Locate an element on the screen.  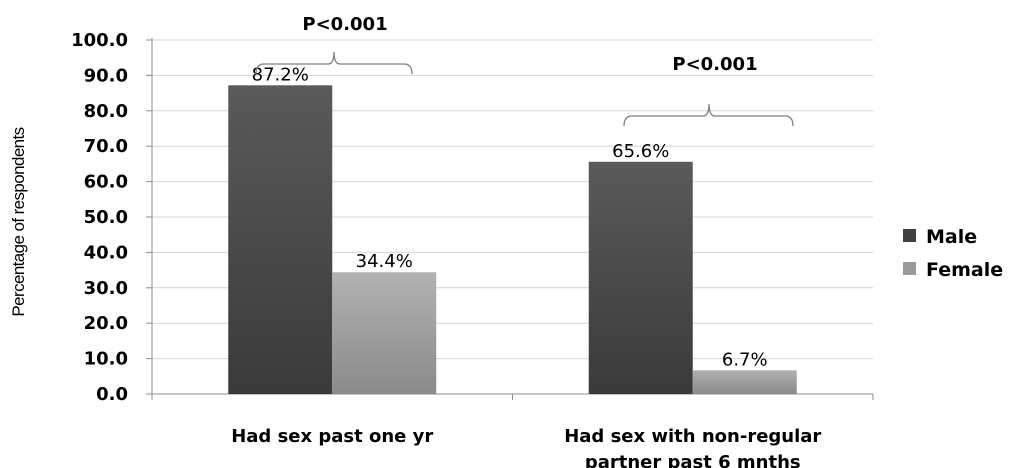
data-label: 34.4% is located at coordinates (384, 261).